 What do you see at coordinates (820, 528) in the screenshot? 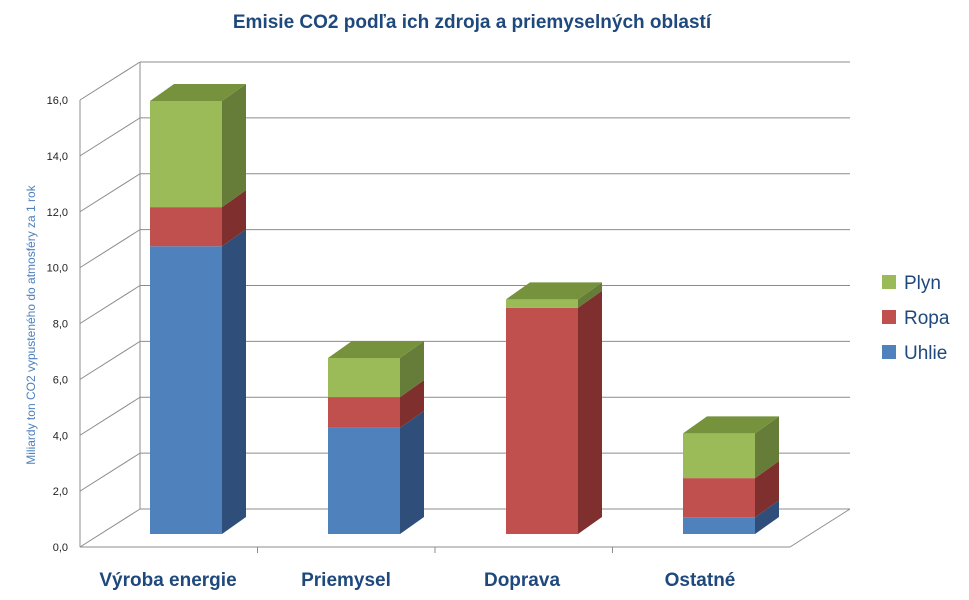
I see `floor-edge` at bounding box center [820, 528].